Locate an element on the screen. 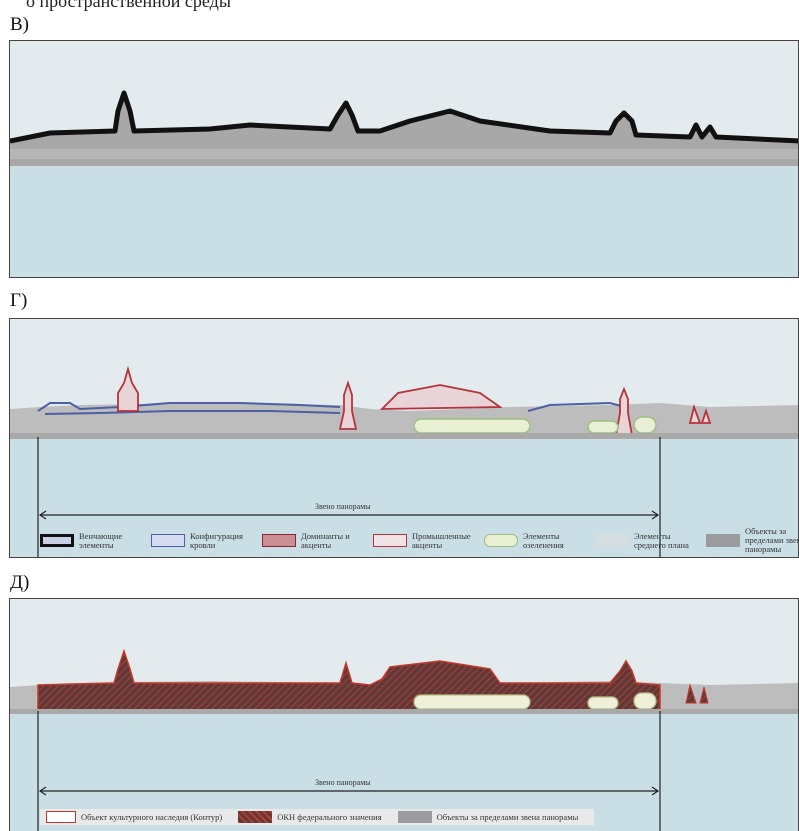  panel-label-g: Г) is located at coordinates (19, 300).